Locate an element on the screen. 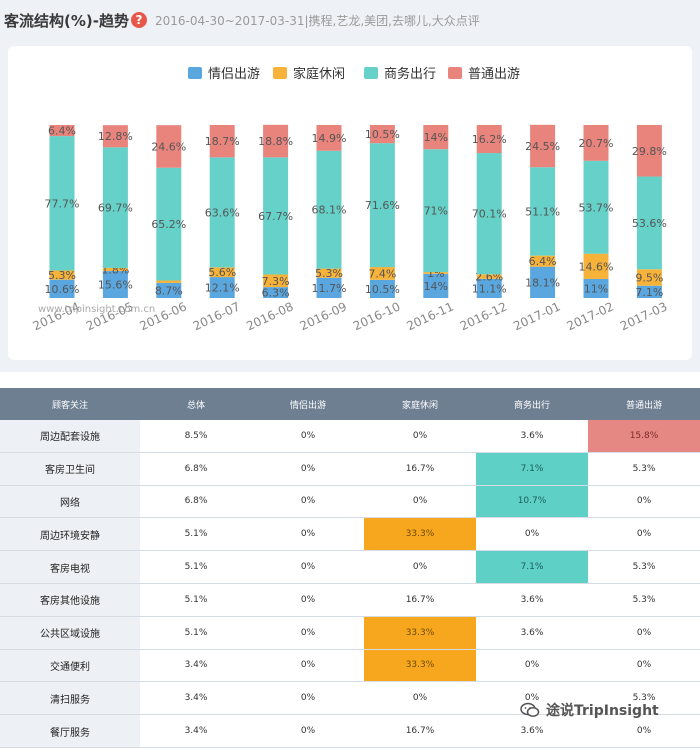  data-label: 8.7% is located at coordinates (169, 290).